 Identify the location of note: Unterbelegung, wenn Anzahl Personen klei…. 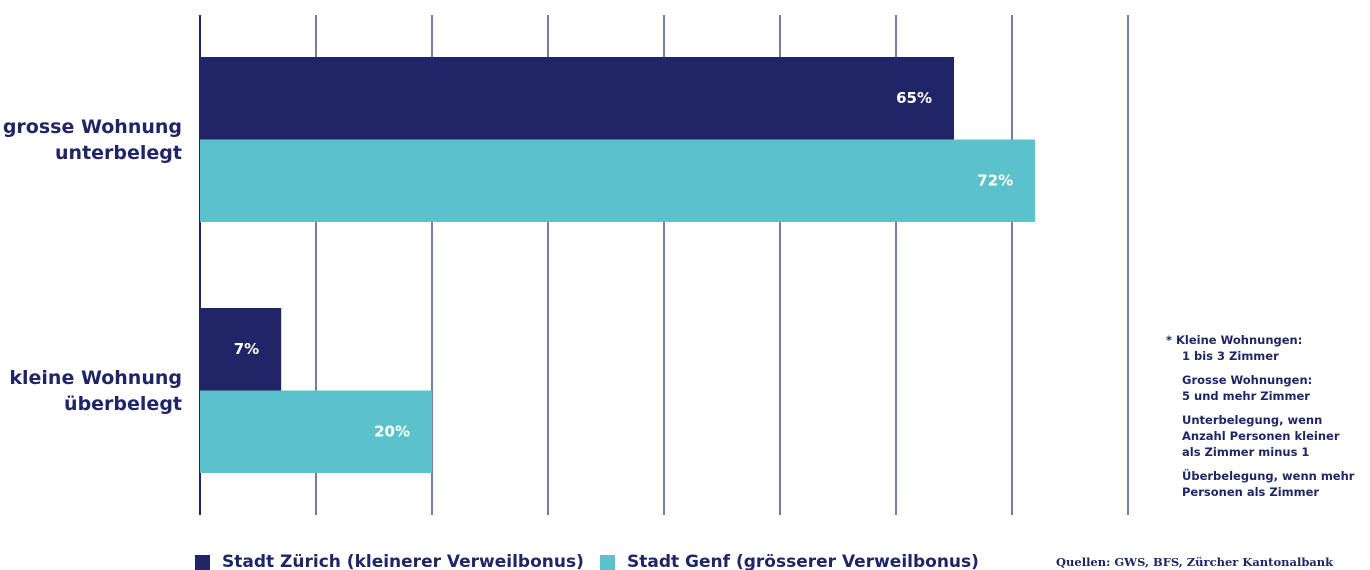
(1261, 436).